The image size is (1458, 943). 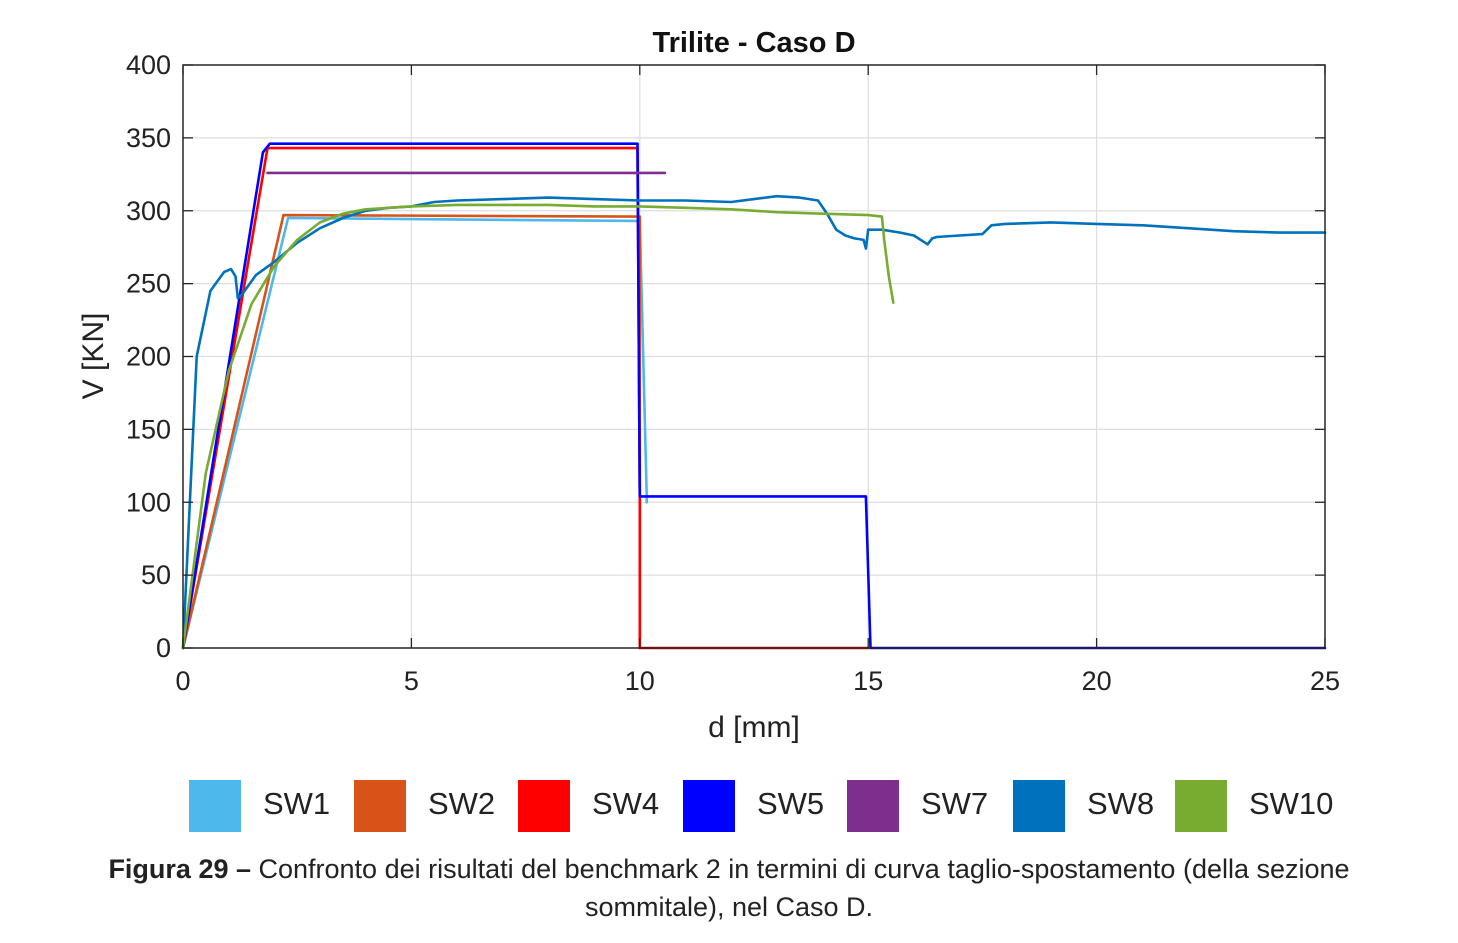 I want to click on caption-line2: sommitale), nel Caso D., so click(x=729, y=907).